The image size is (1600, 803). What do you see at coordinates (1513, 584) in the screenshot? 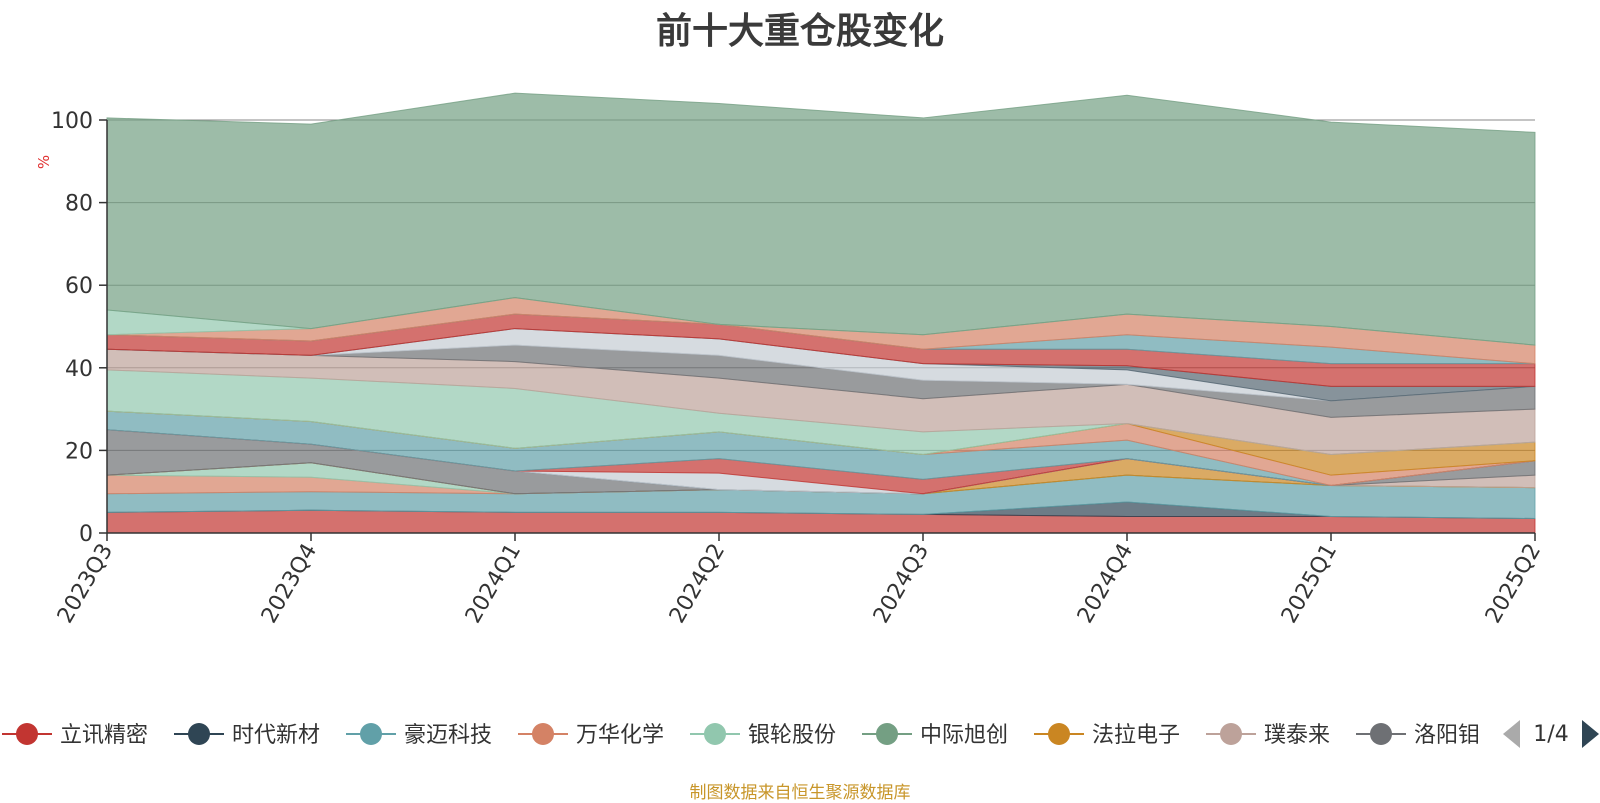
I see `x-tick-label: 2025Q2` at bounding box center [1513, 584].